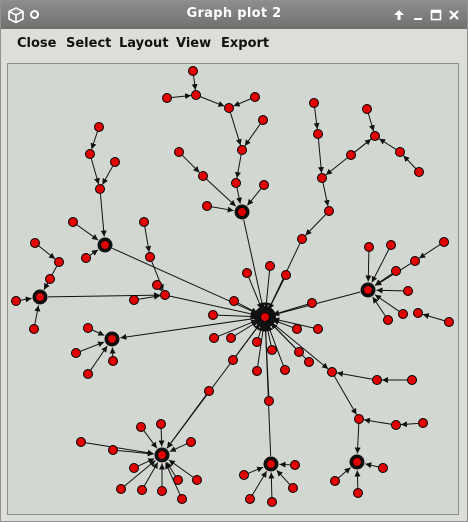 This screenshot has height=522, width=468. Describe the element at coordinates (399, 15) in the screenshot. I see `move-arrow-icon` at that location.